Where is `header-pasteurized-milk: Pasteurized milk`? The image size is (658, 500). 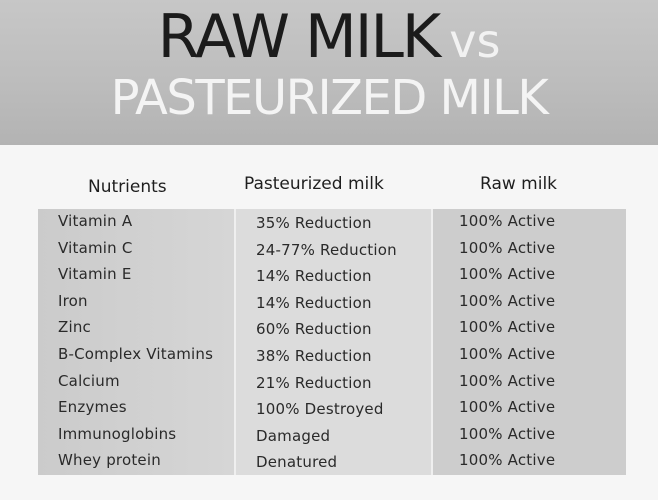
header-pasteurized-milk: Pasteurized milk is located at coordinates (314, 184).